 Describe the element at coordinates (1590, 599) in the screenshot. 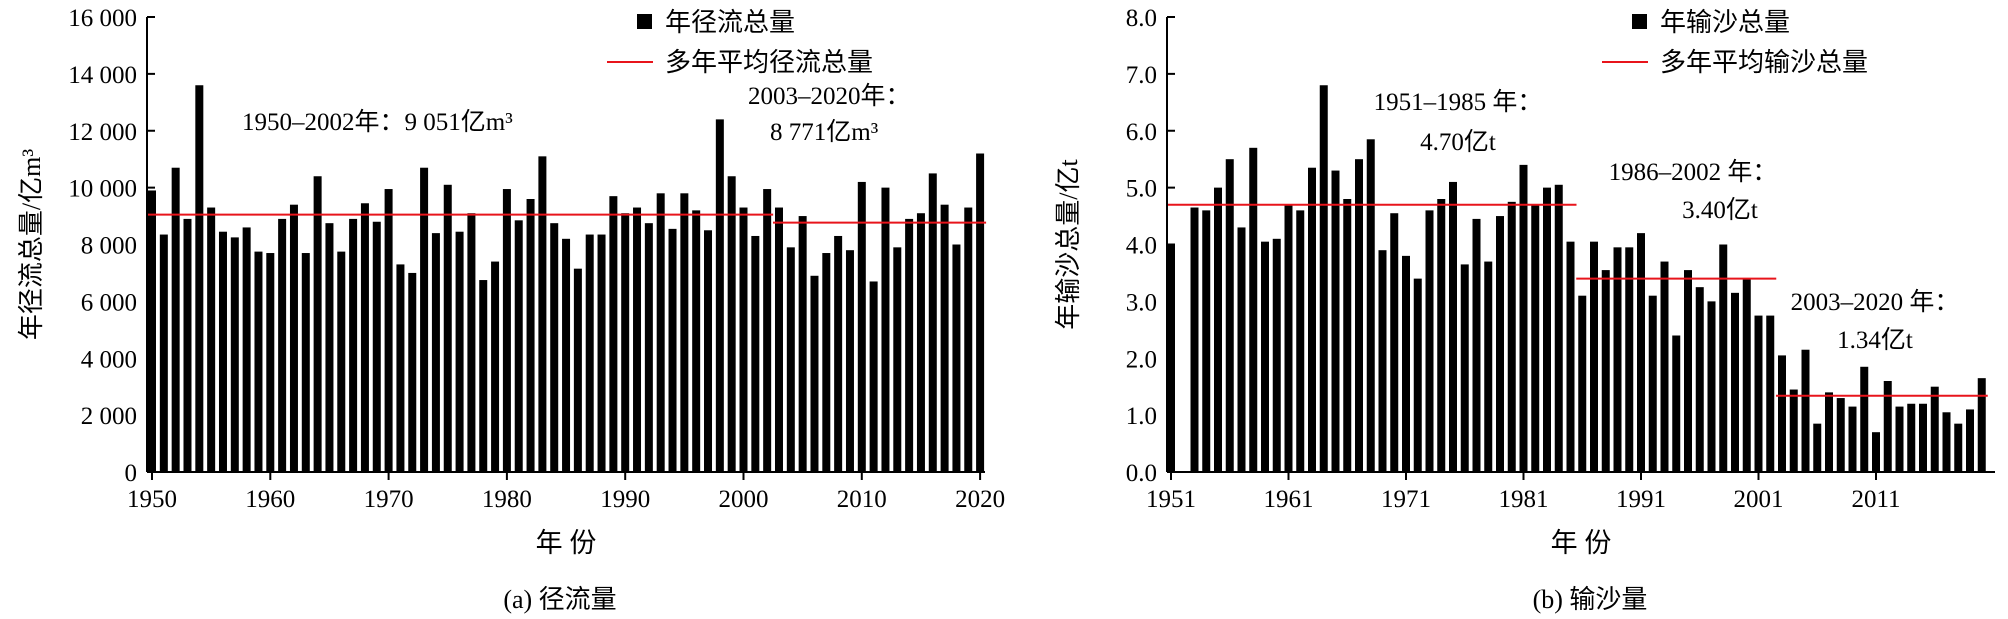

I see `chart-caption: (b) 输沙量` at that location.